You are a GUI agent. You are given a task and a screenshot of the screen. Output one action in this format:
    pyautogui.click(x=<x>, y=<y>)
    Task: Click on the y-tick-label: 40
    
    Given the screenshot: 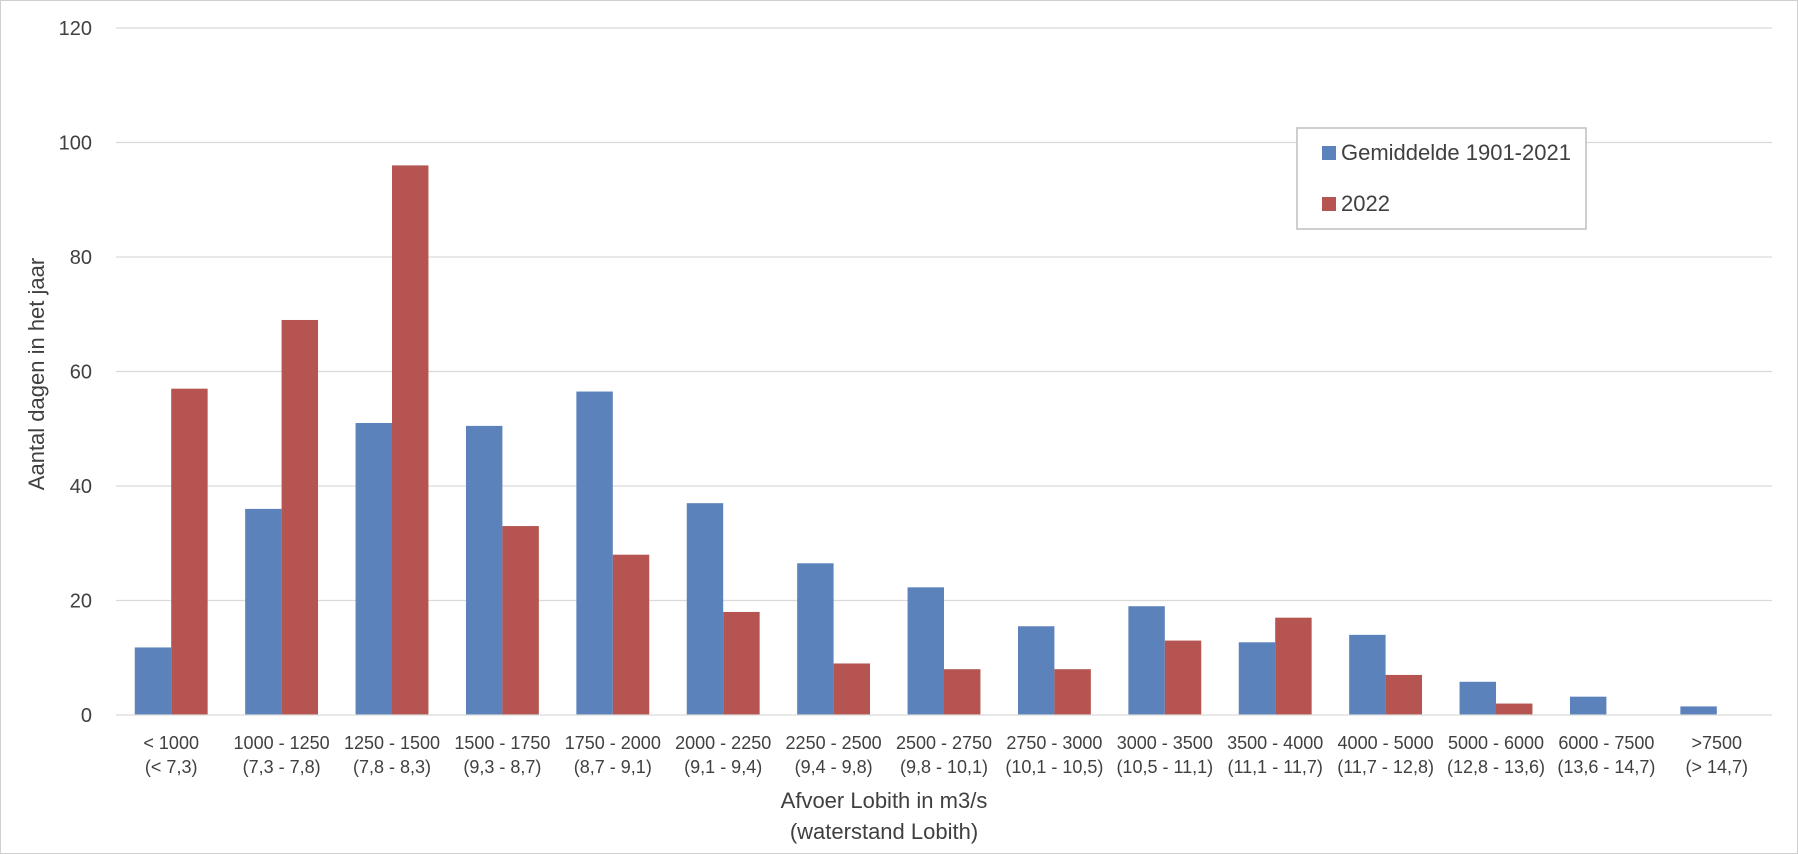 What is the action you would take?
    pyautogui.click(x=81, y=487)
    